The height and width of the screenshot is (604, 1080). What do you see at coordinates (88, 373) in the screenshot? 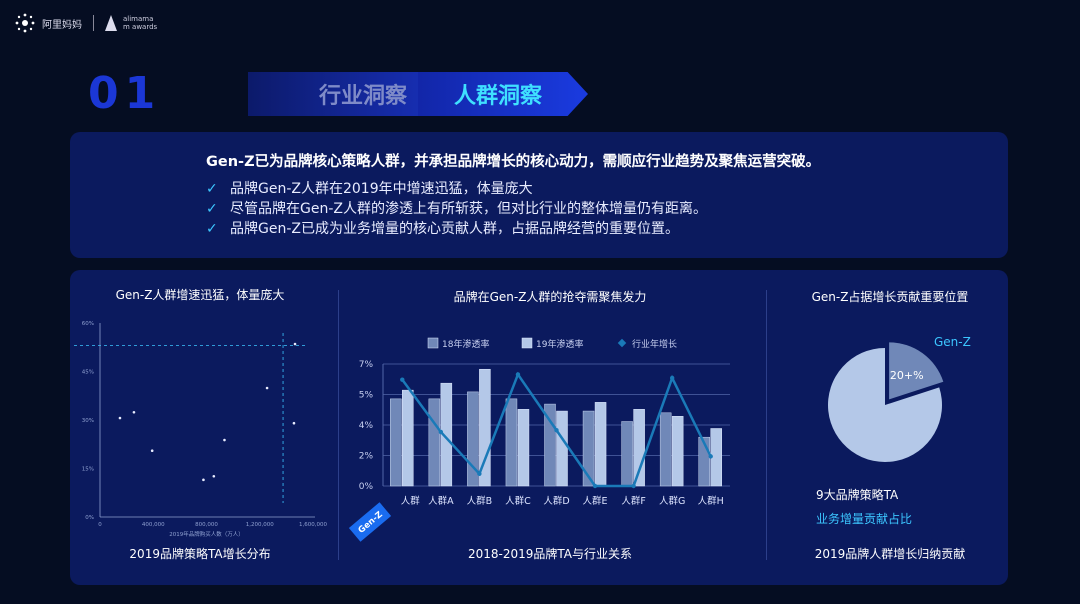
I see `scatter-y-tick: 45%` at bounding box center [88, 373].